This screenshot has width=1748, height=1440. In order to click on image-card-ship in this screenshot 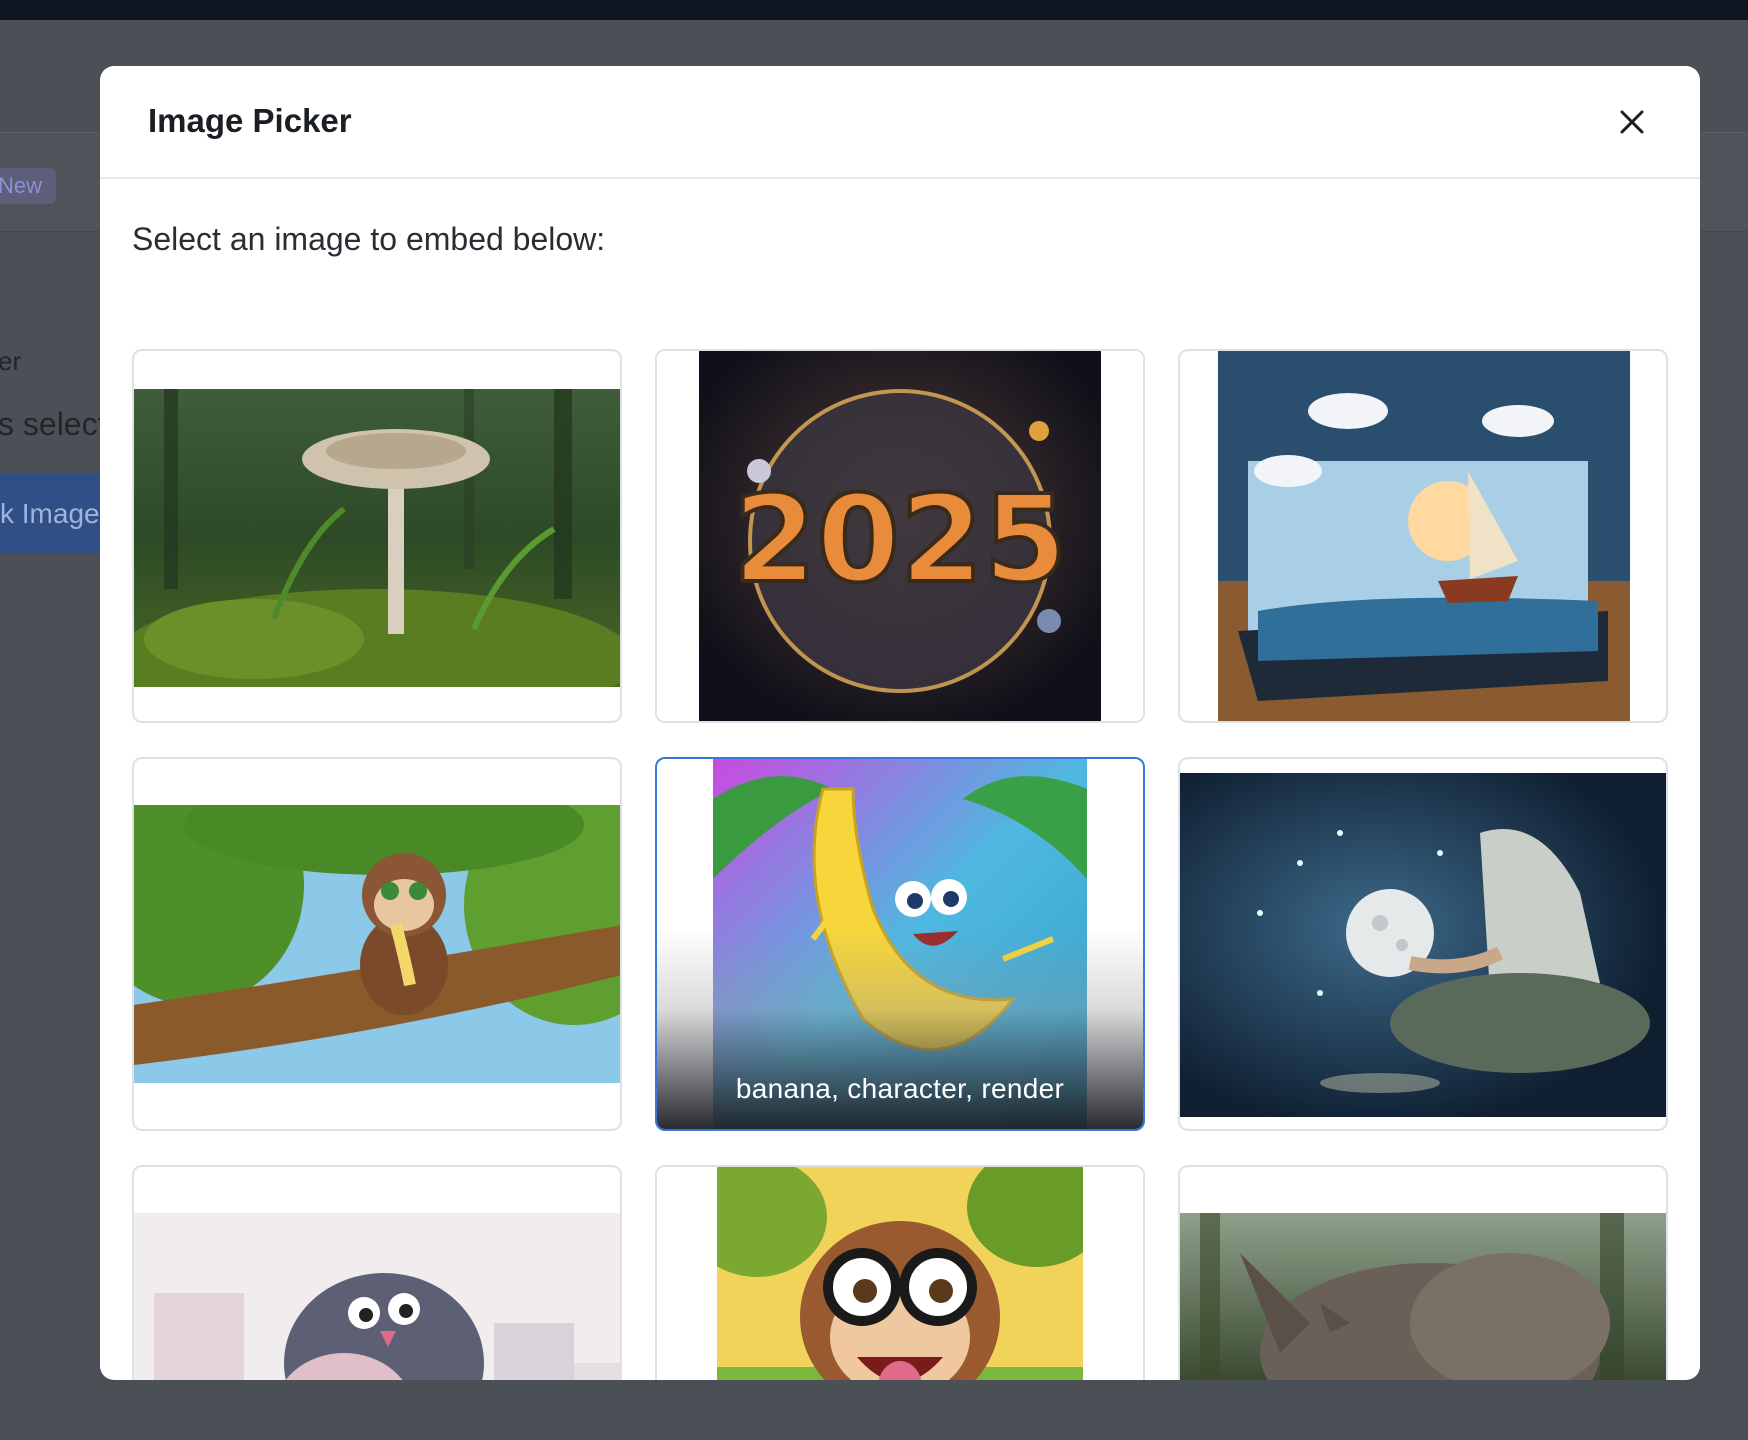, I will do `click(1423, 536)`.